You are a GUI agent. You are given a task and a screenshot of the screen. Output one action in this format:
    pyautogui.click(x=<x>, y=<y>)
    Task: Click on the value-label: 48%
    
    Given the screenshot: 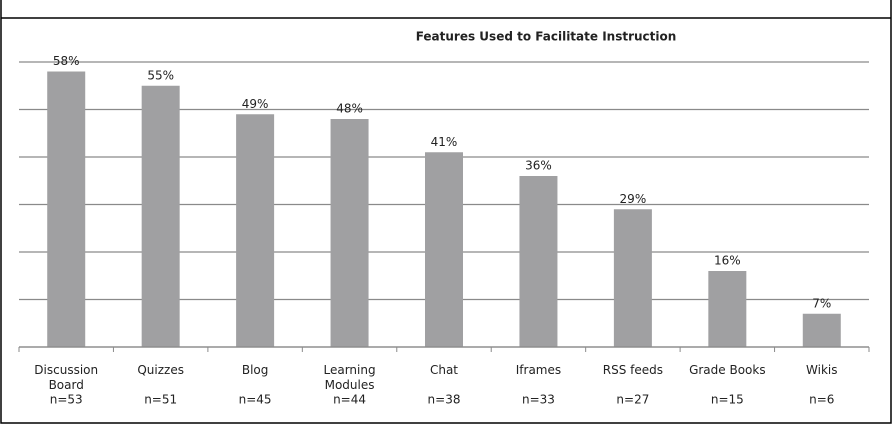 What is the action you would take?
    pyautogui.click(x=349, y=109)
    